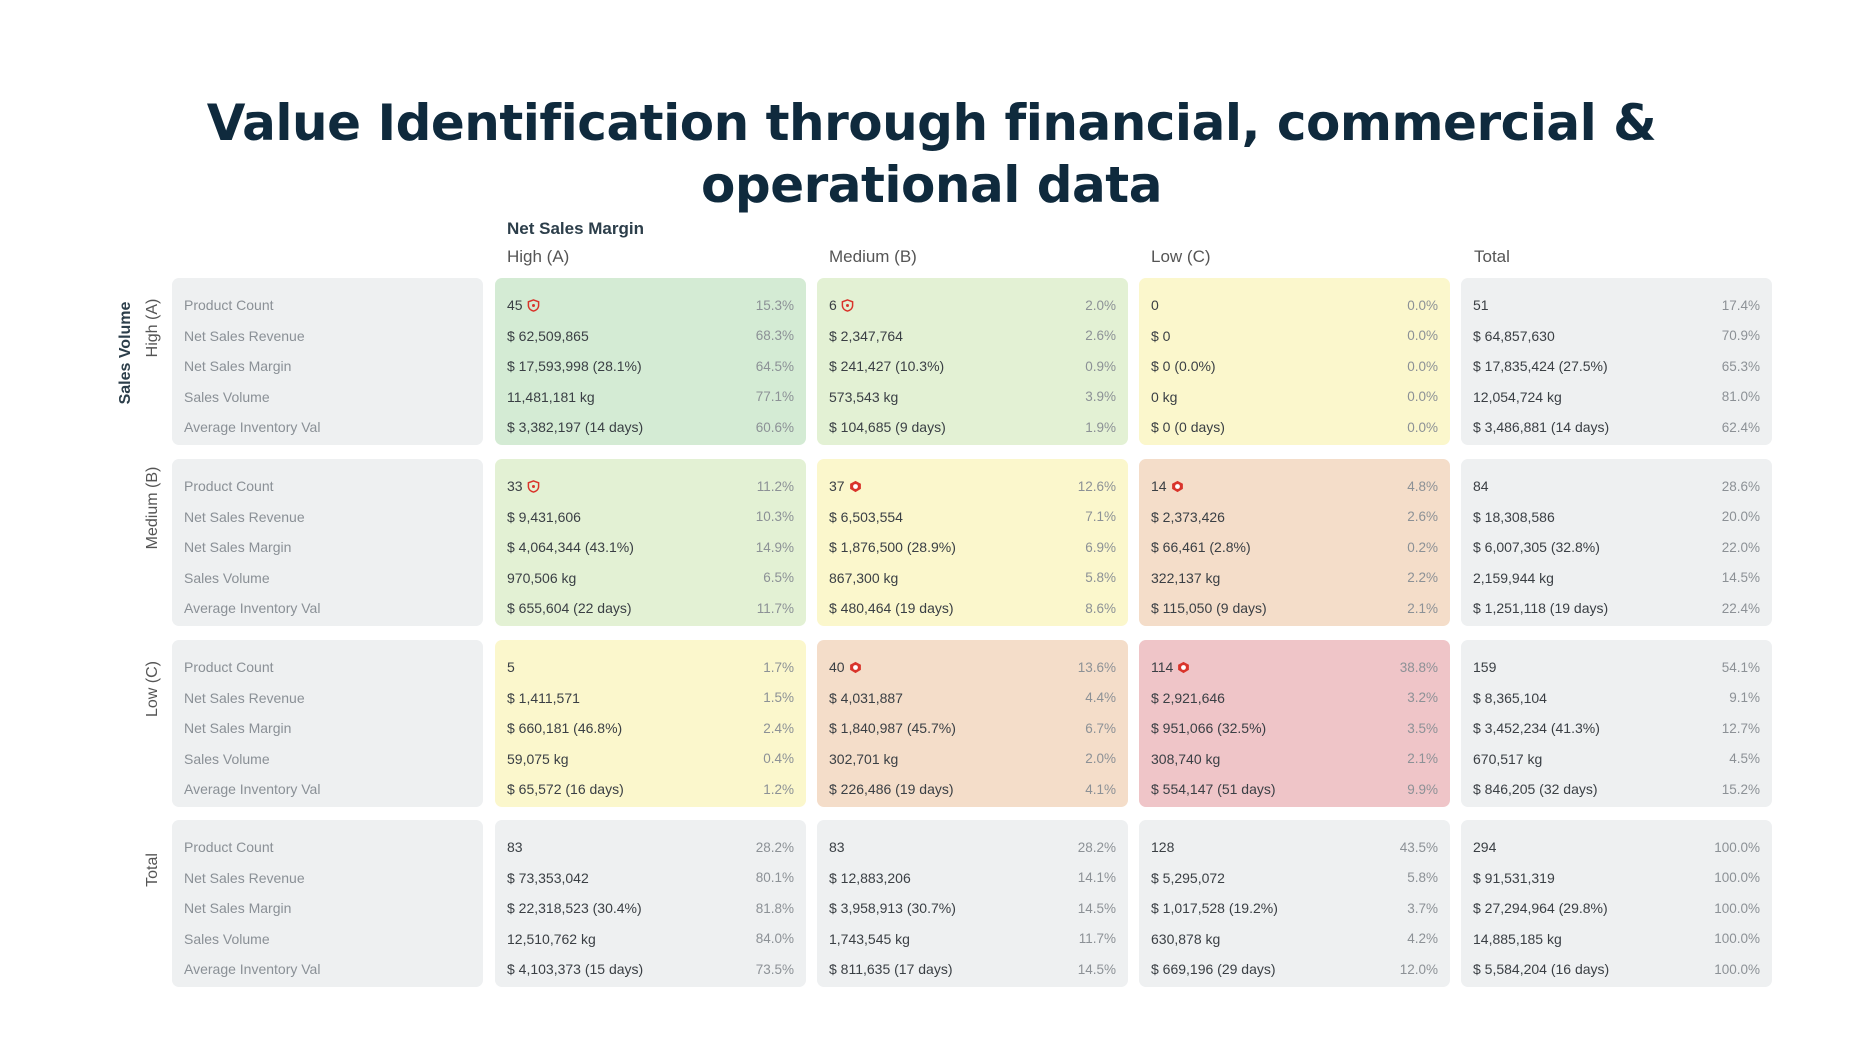 The height and width of the screenshot is (1045, 1863). I want to click on metric-value: $ 241,427 (10.3%), so click(886, 366).